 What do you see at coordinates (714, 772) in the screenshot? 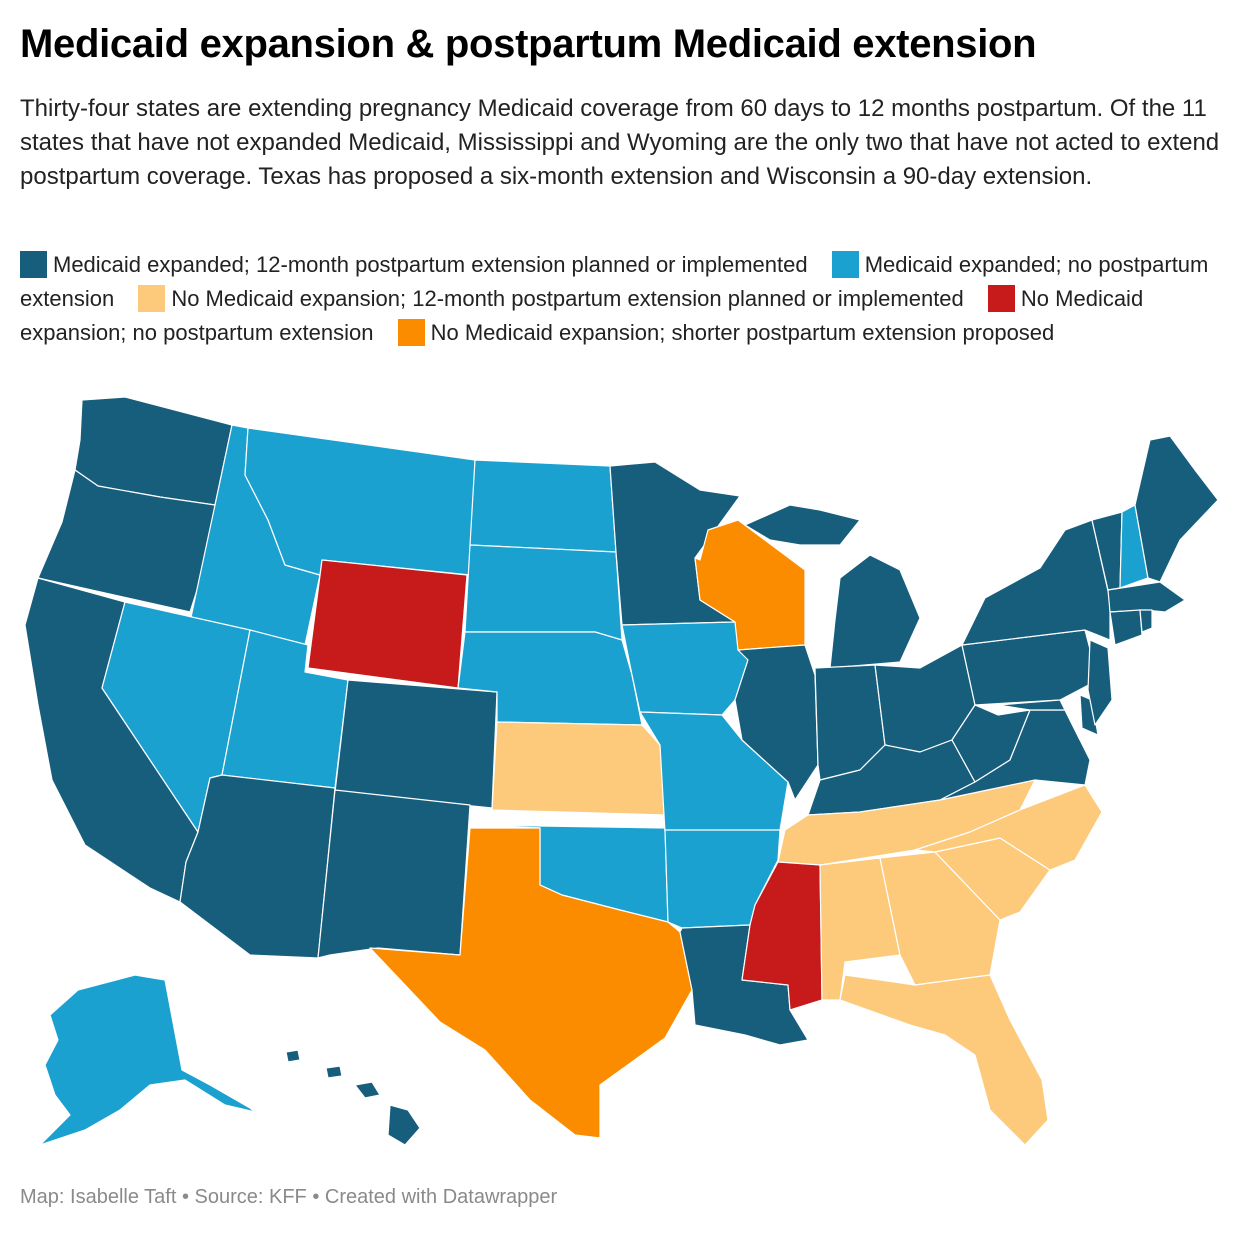
I see `state-missouri` at bounding box center [714, 772].